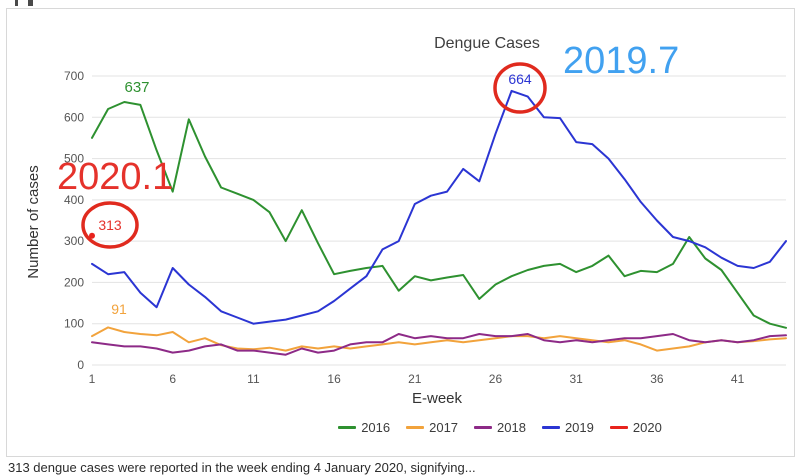 This screenshot has width=800, height=475. What do you see at coordinates (115, 177) in the screenshot?
I see `annotation-2020-start-week: 2020.1` at bounding box center [115, 177].